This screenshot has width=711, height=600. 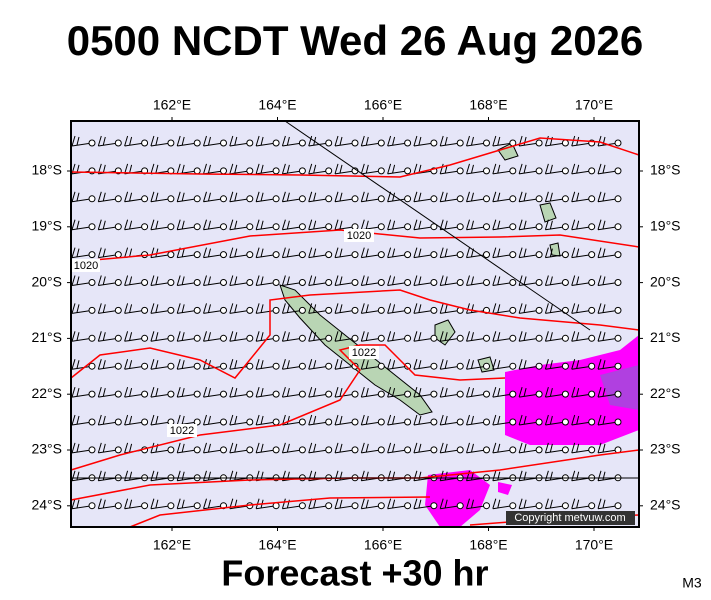 I want to click on lon-label: 168°E, so click(x=488, y=105).